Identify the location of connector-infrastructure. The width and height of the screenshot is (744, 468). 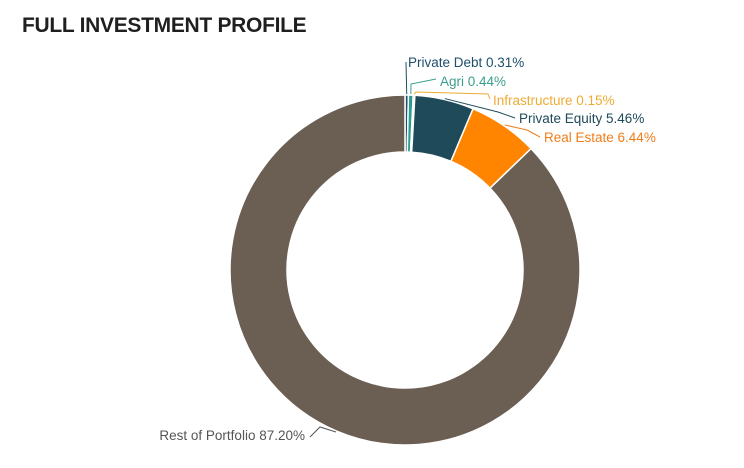
(452, 95).